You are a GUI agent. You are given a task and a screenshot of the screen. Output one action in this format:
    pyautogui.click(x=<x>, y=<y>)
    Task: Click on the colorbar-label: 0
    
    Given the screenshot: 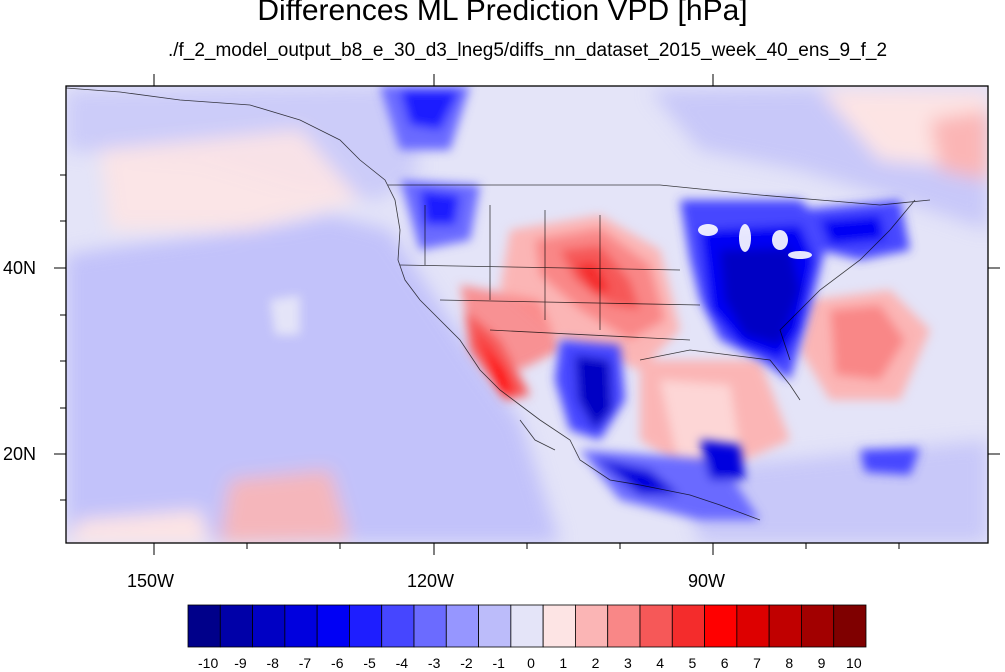 What is the action you would take?
    pyautogui.click(x=531, y=663)
    